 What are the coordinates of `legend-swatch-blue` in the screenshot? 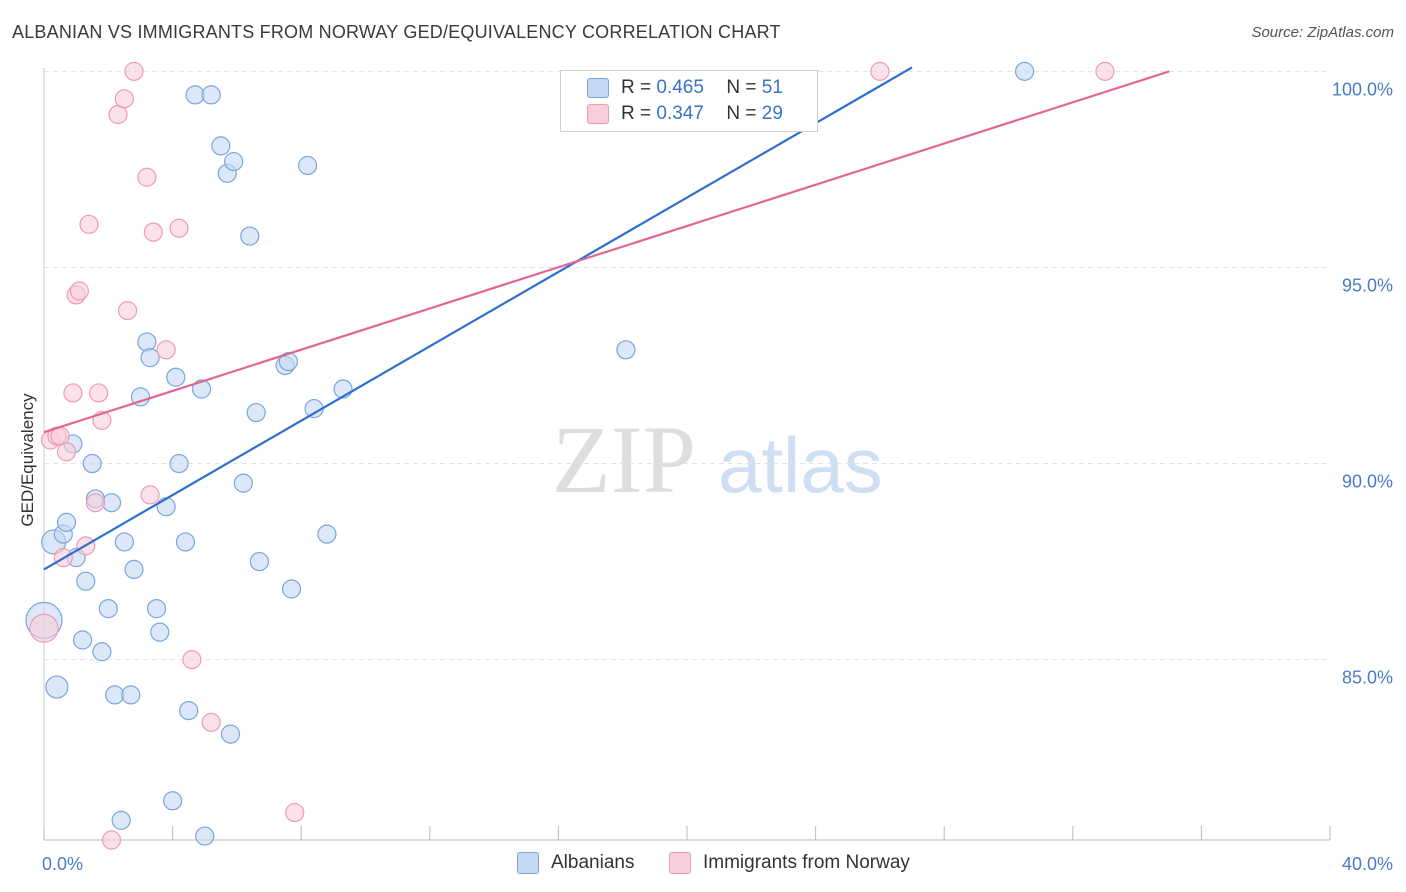 It's located at (598, 88).